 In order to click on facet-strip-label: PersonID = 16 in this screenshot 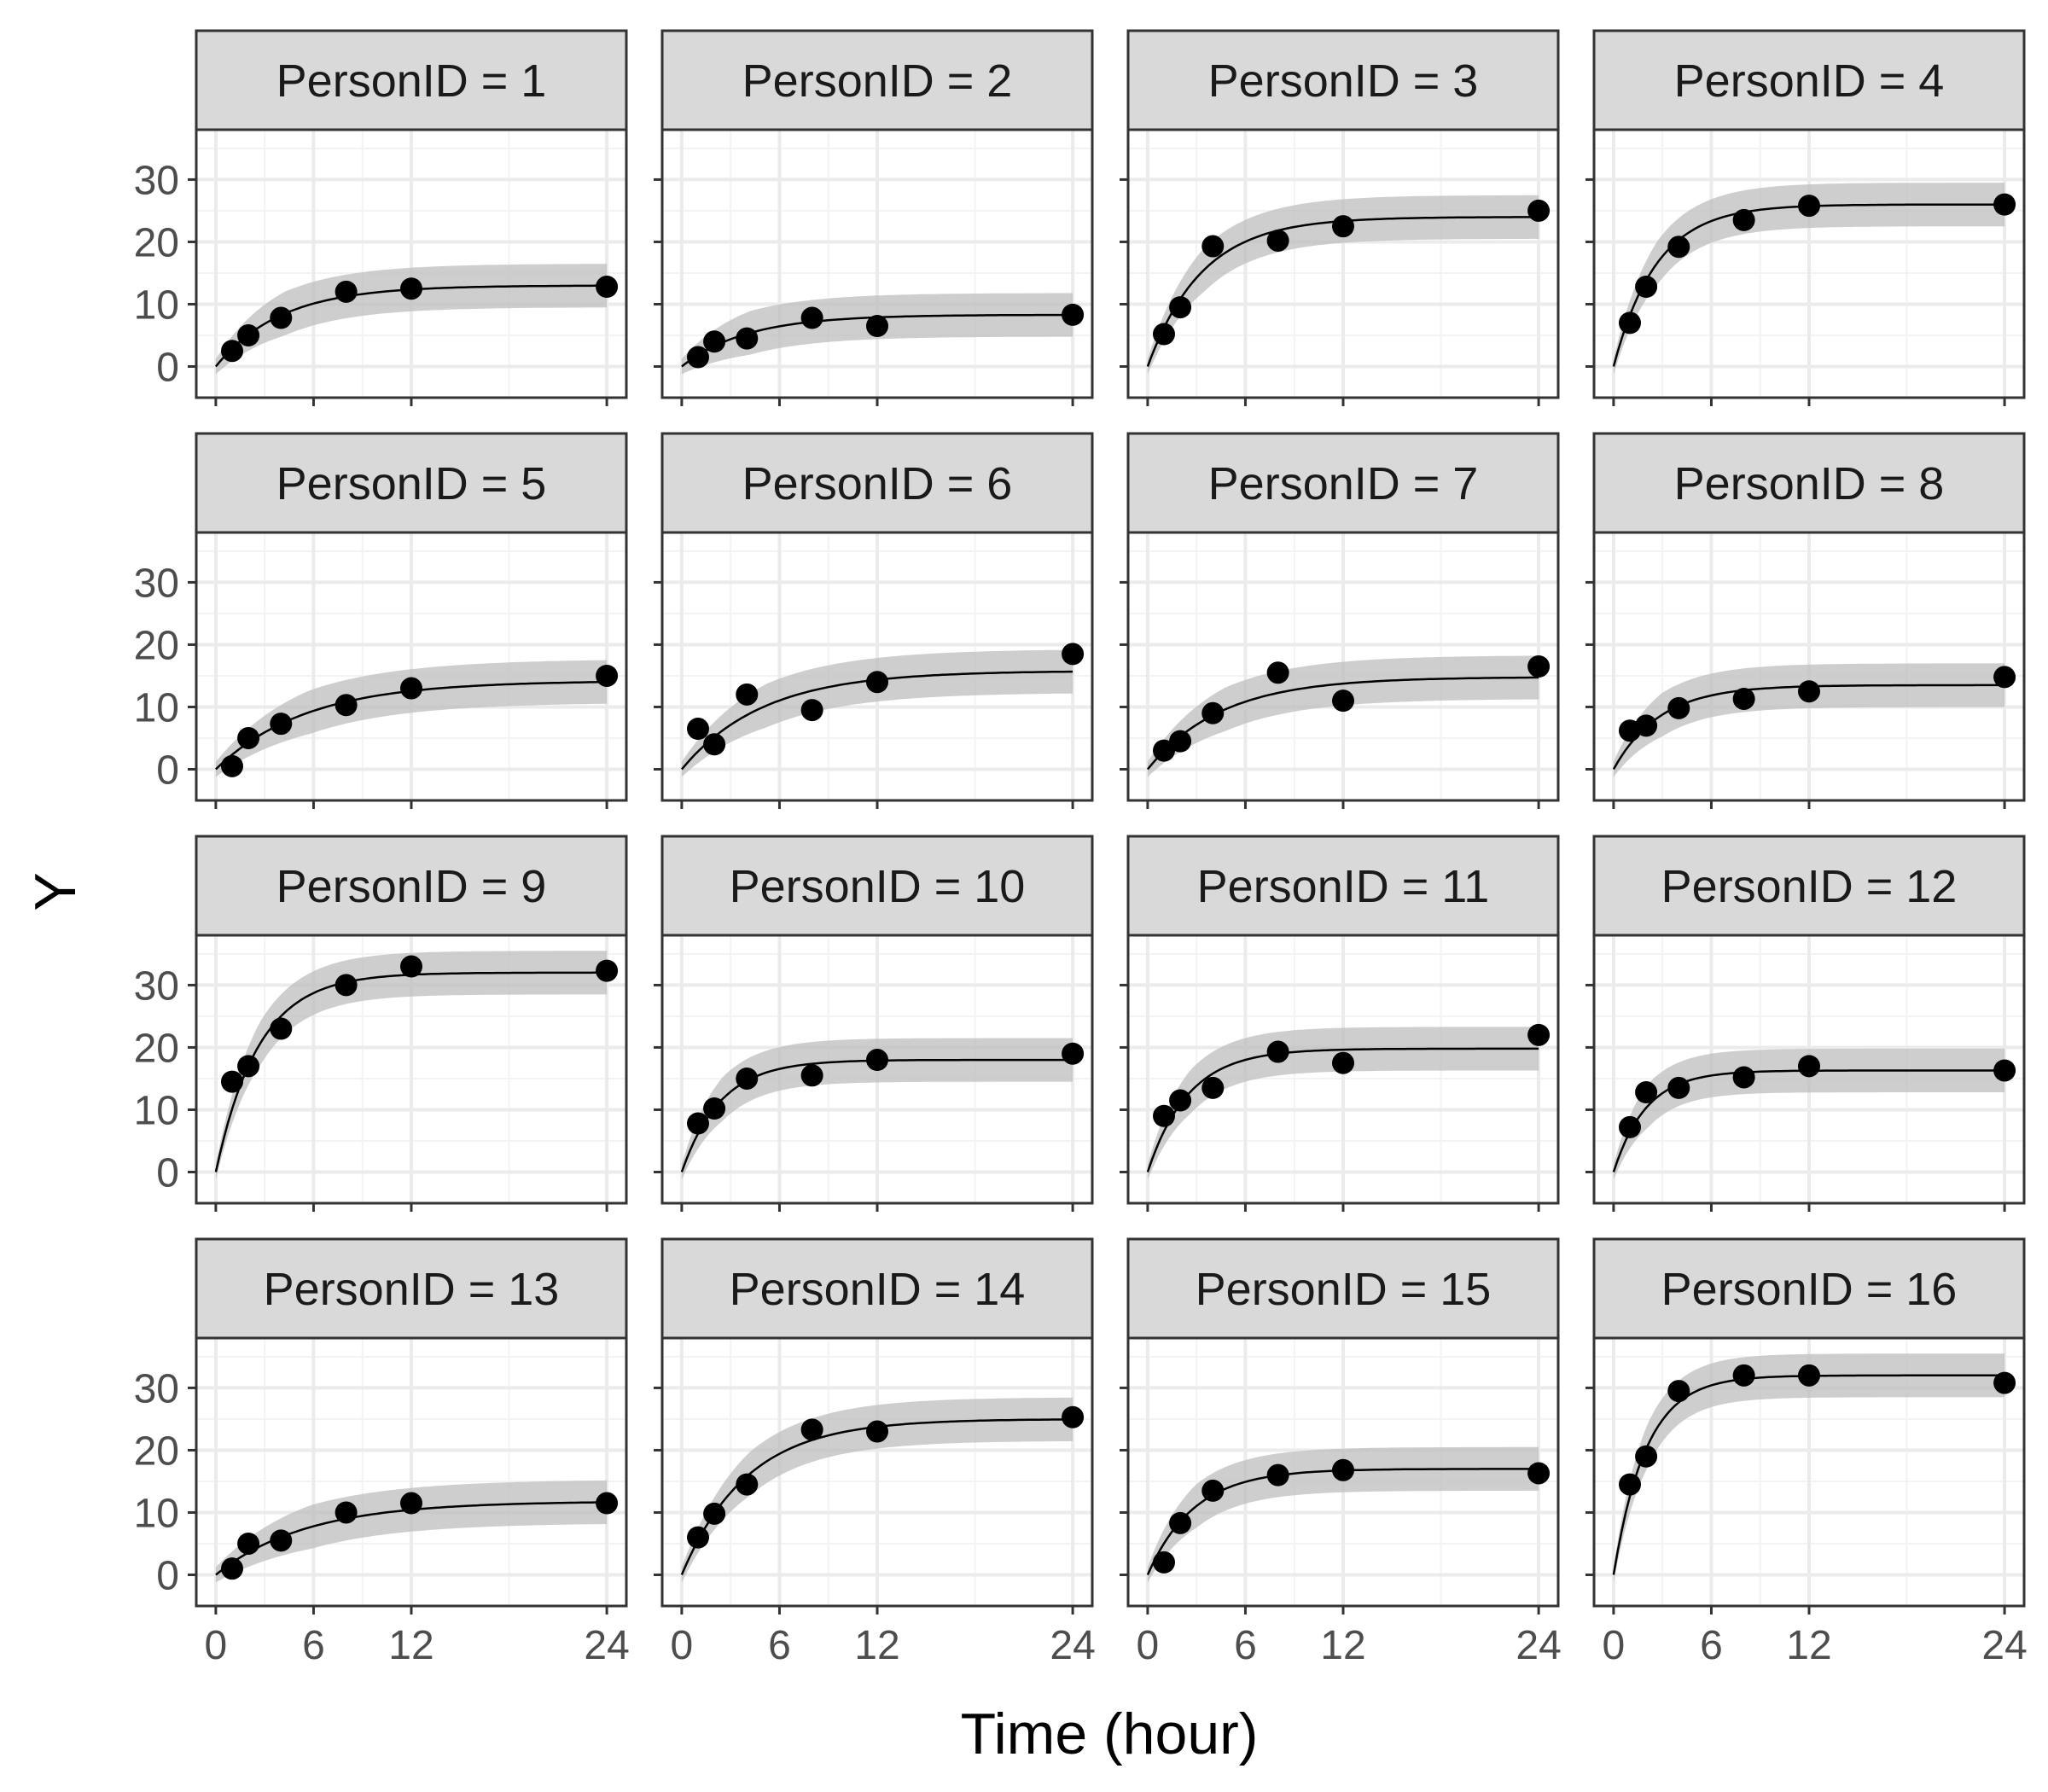, I will do `click(1810, 1289)`.